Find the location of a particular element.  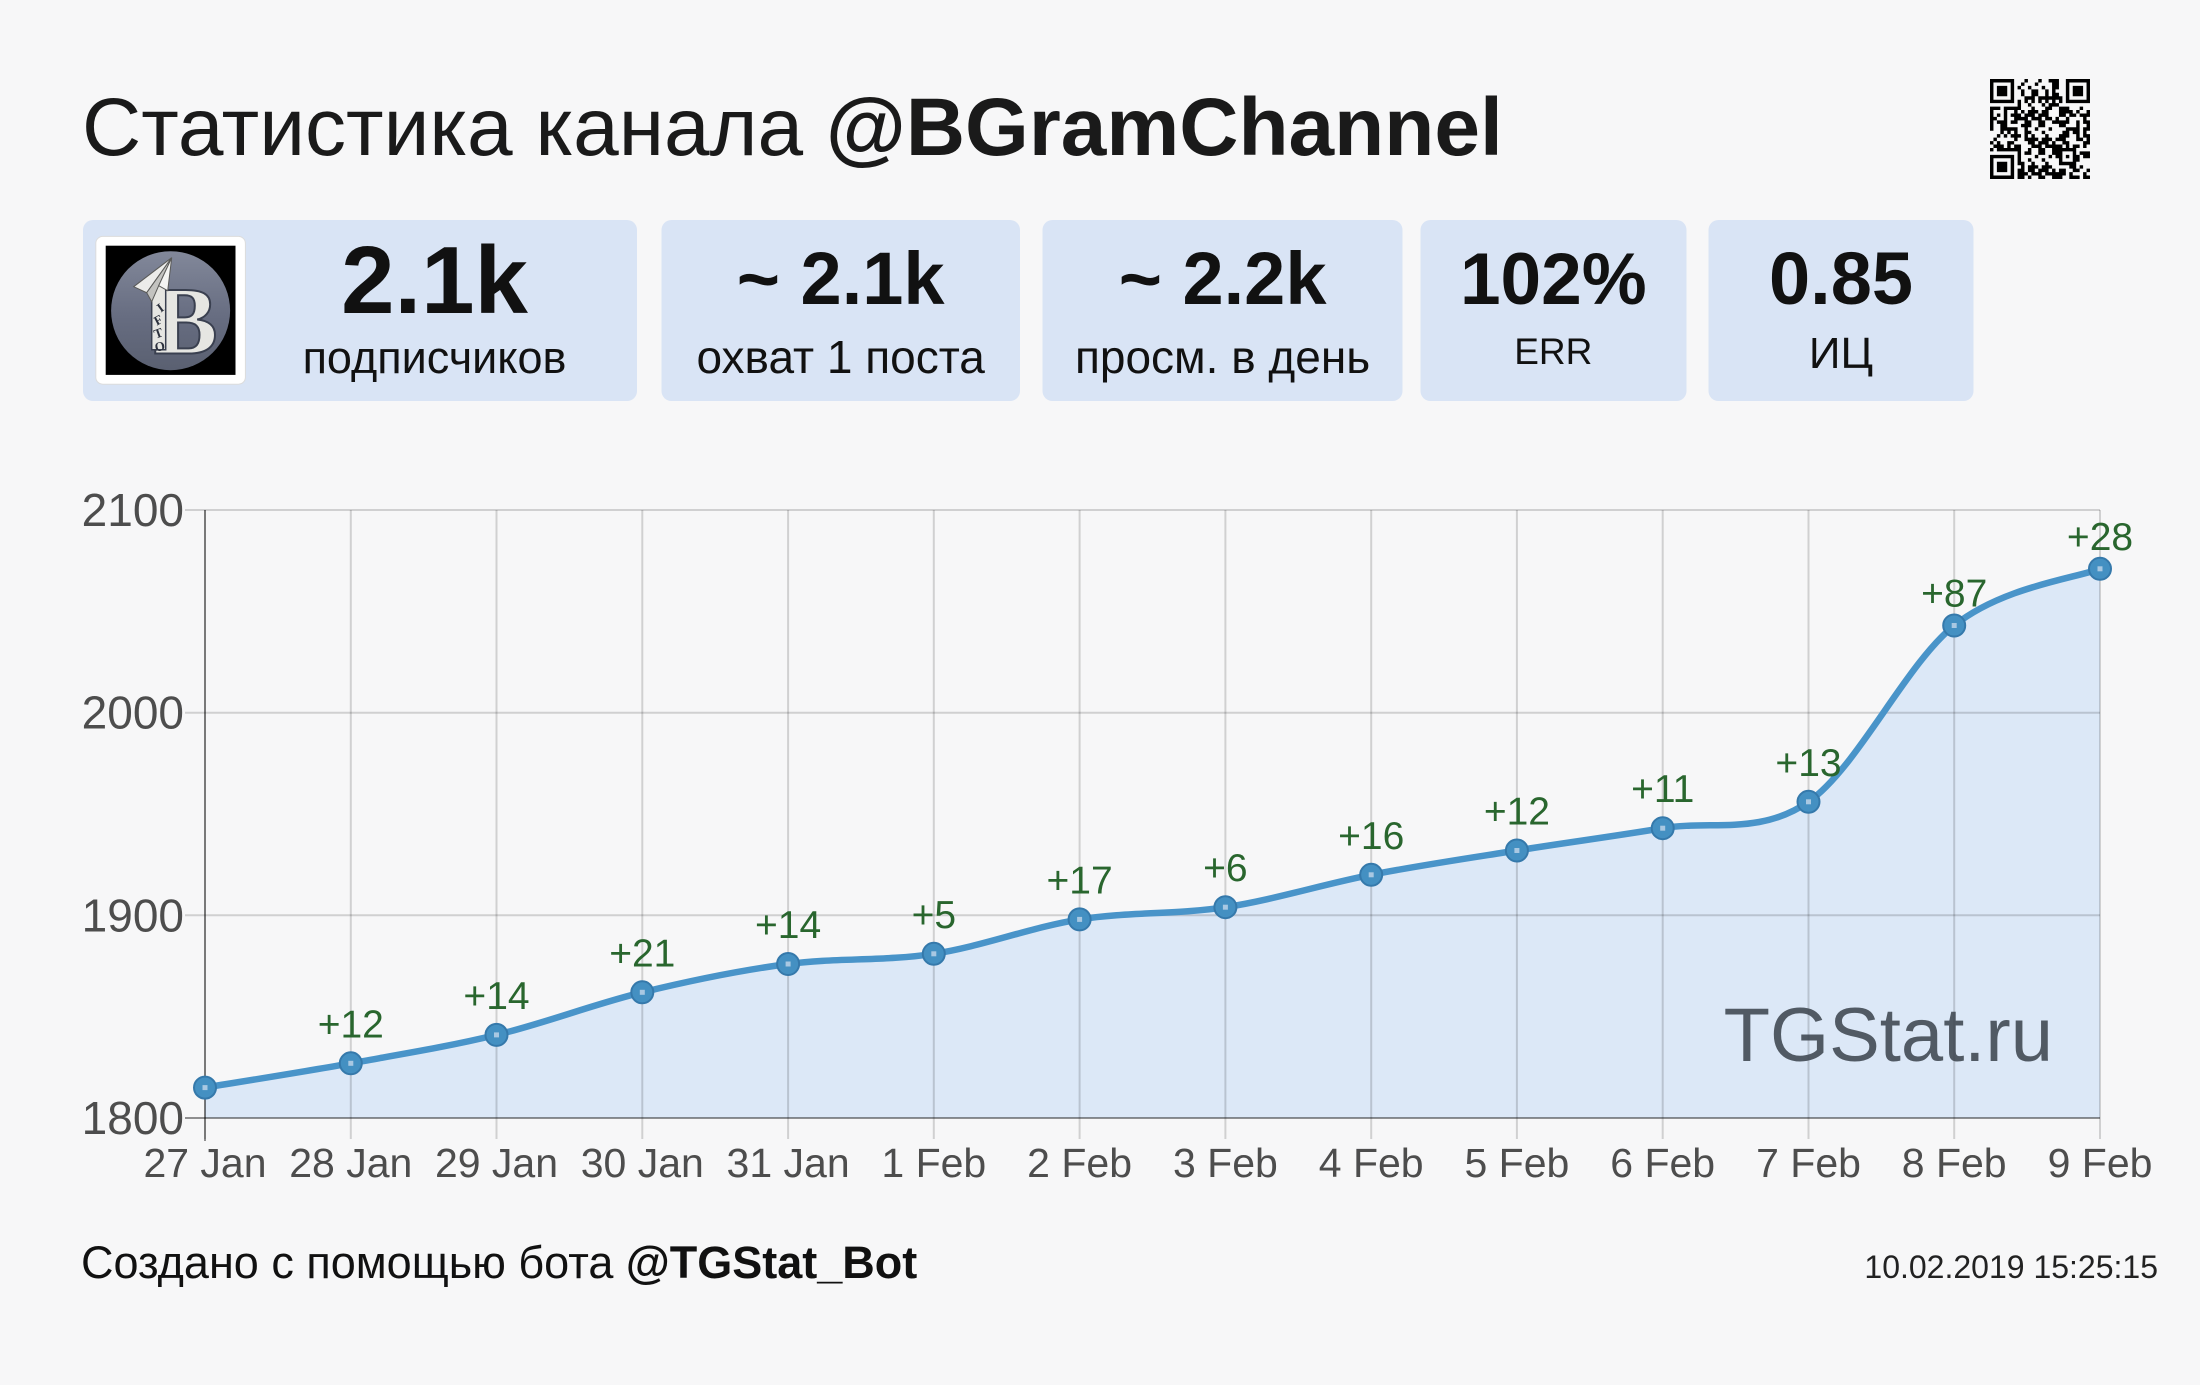

svg-text: TGStat.ru is located at coordinates (1888, 1035).